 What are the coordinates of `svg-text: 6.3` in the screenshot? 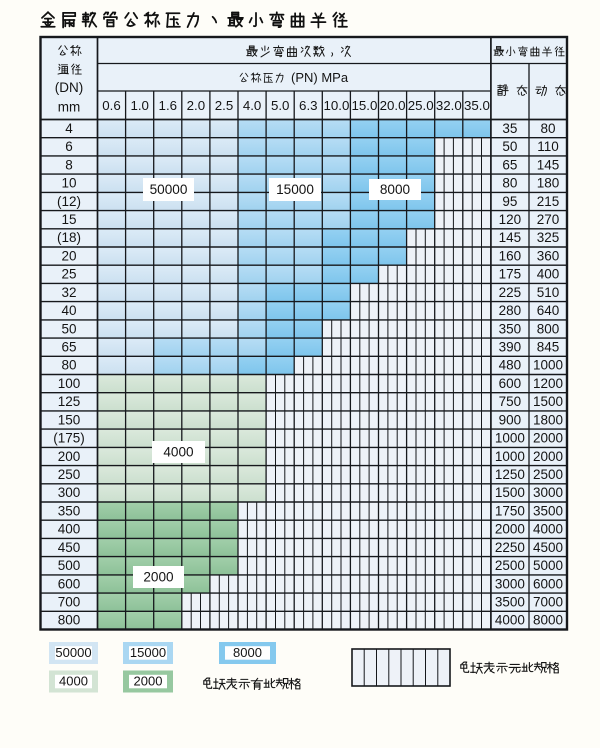 It's located at (308, 105).